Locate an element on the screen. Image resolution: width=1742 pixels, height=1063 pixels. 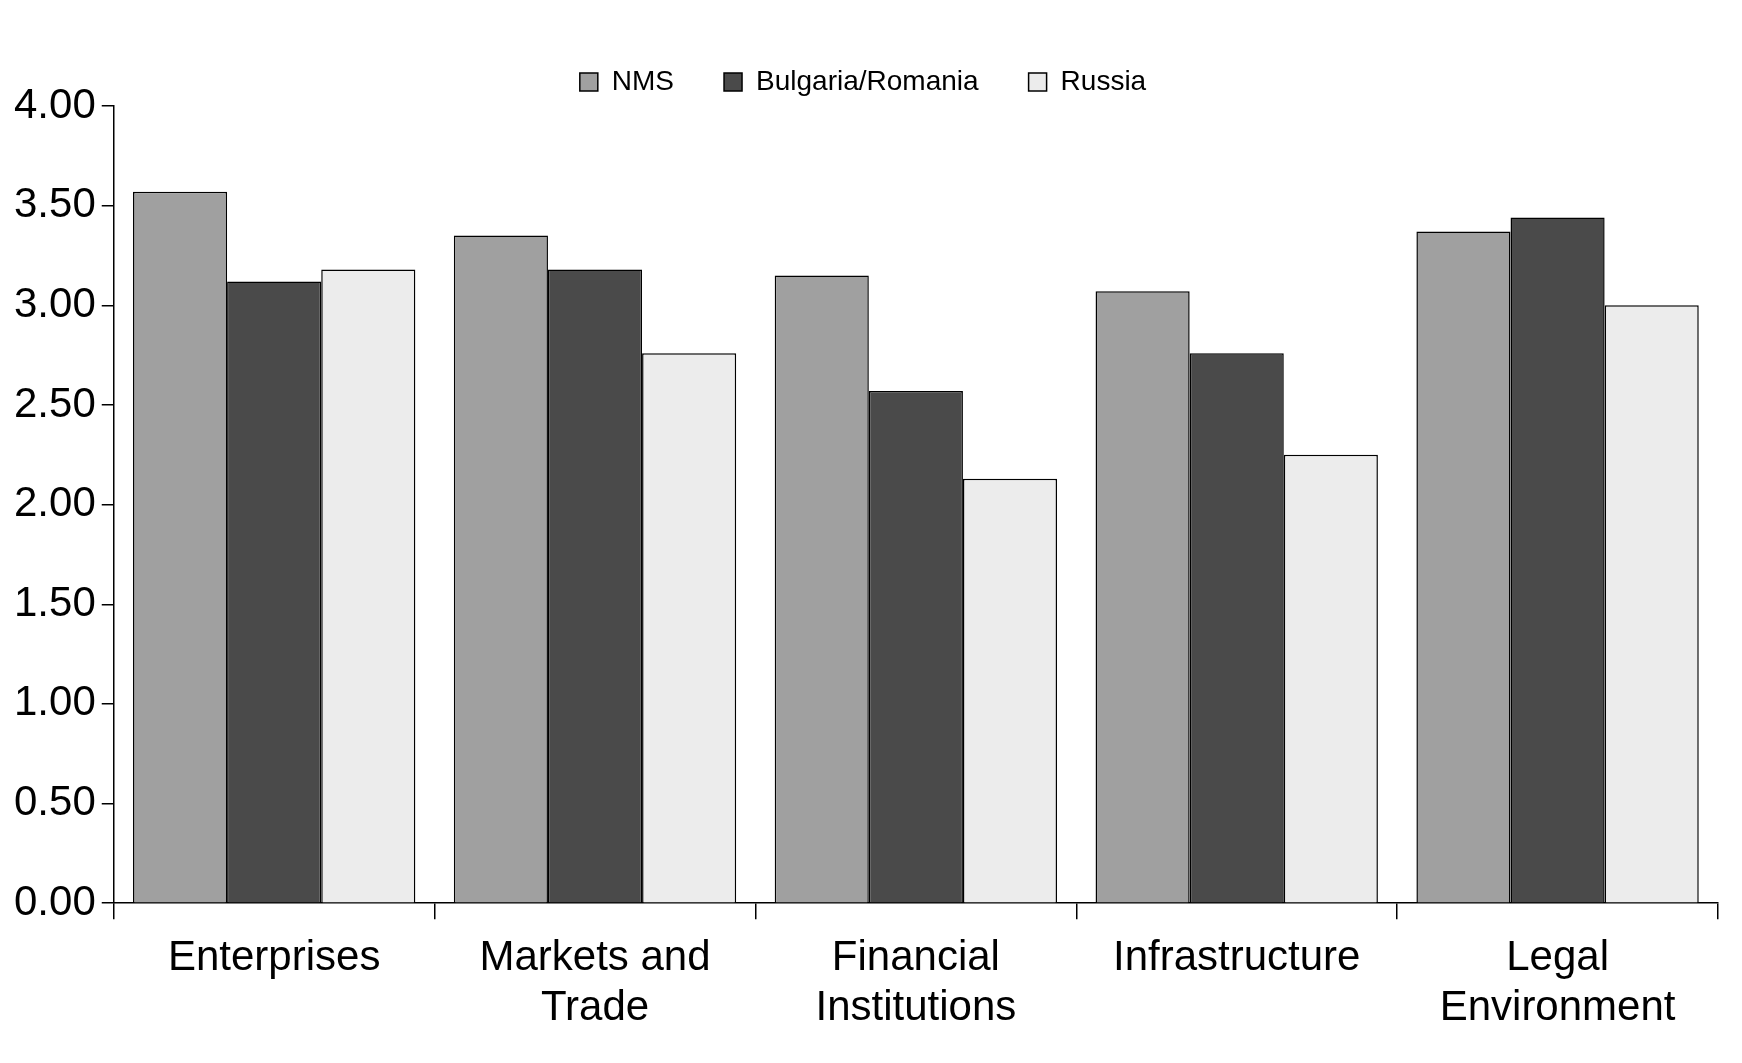
x-tick-label: Legal Environment is located at coordinates (1557, 980).